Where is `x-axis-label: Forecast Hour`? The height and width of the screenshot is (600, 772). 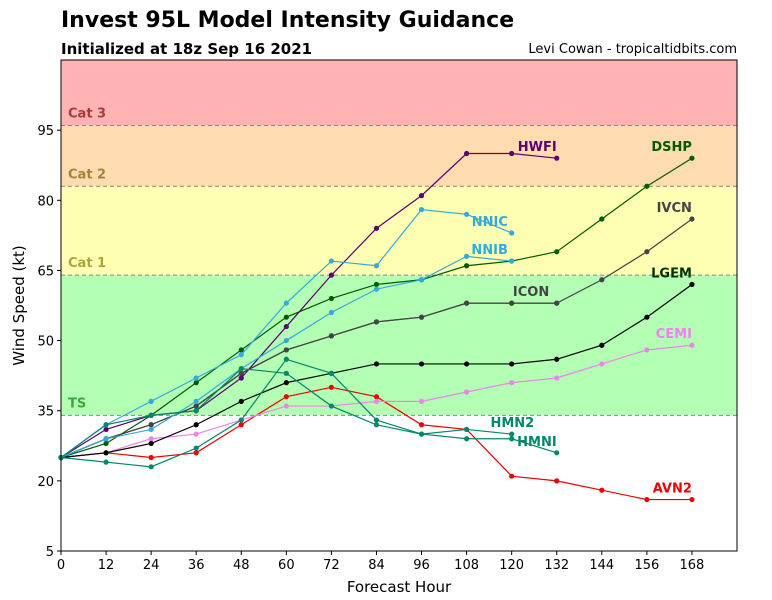
x-axis-label: Forecast Hour is located at coordinates (399, 587).